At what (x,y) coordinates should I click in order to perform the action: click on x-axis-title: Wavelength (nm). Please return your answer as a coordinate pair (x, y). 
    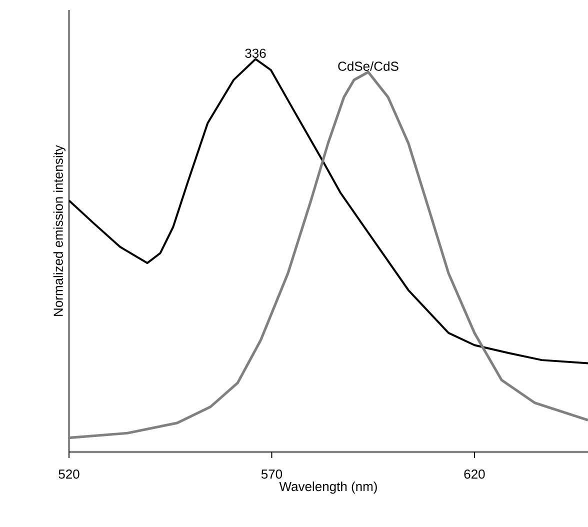
    Looking at the image, I should click on (328, 488).